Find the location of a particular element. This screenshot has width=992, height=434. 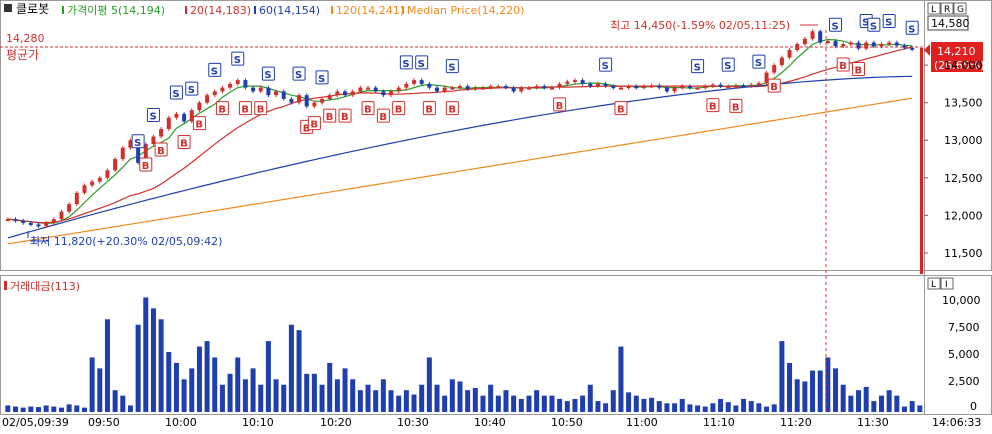

volume-corner-buttons: L I is located at coordinates (940, 283).